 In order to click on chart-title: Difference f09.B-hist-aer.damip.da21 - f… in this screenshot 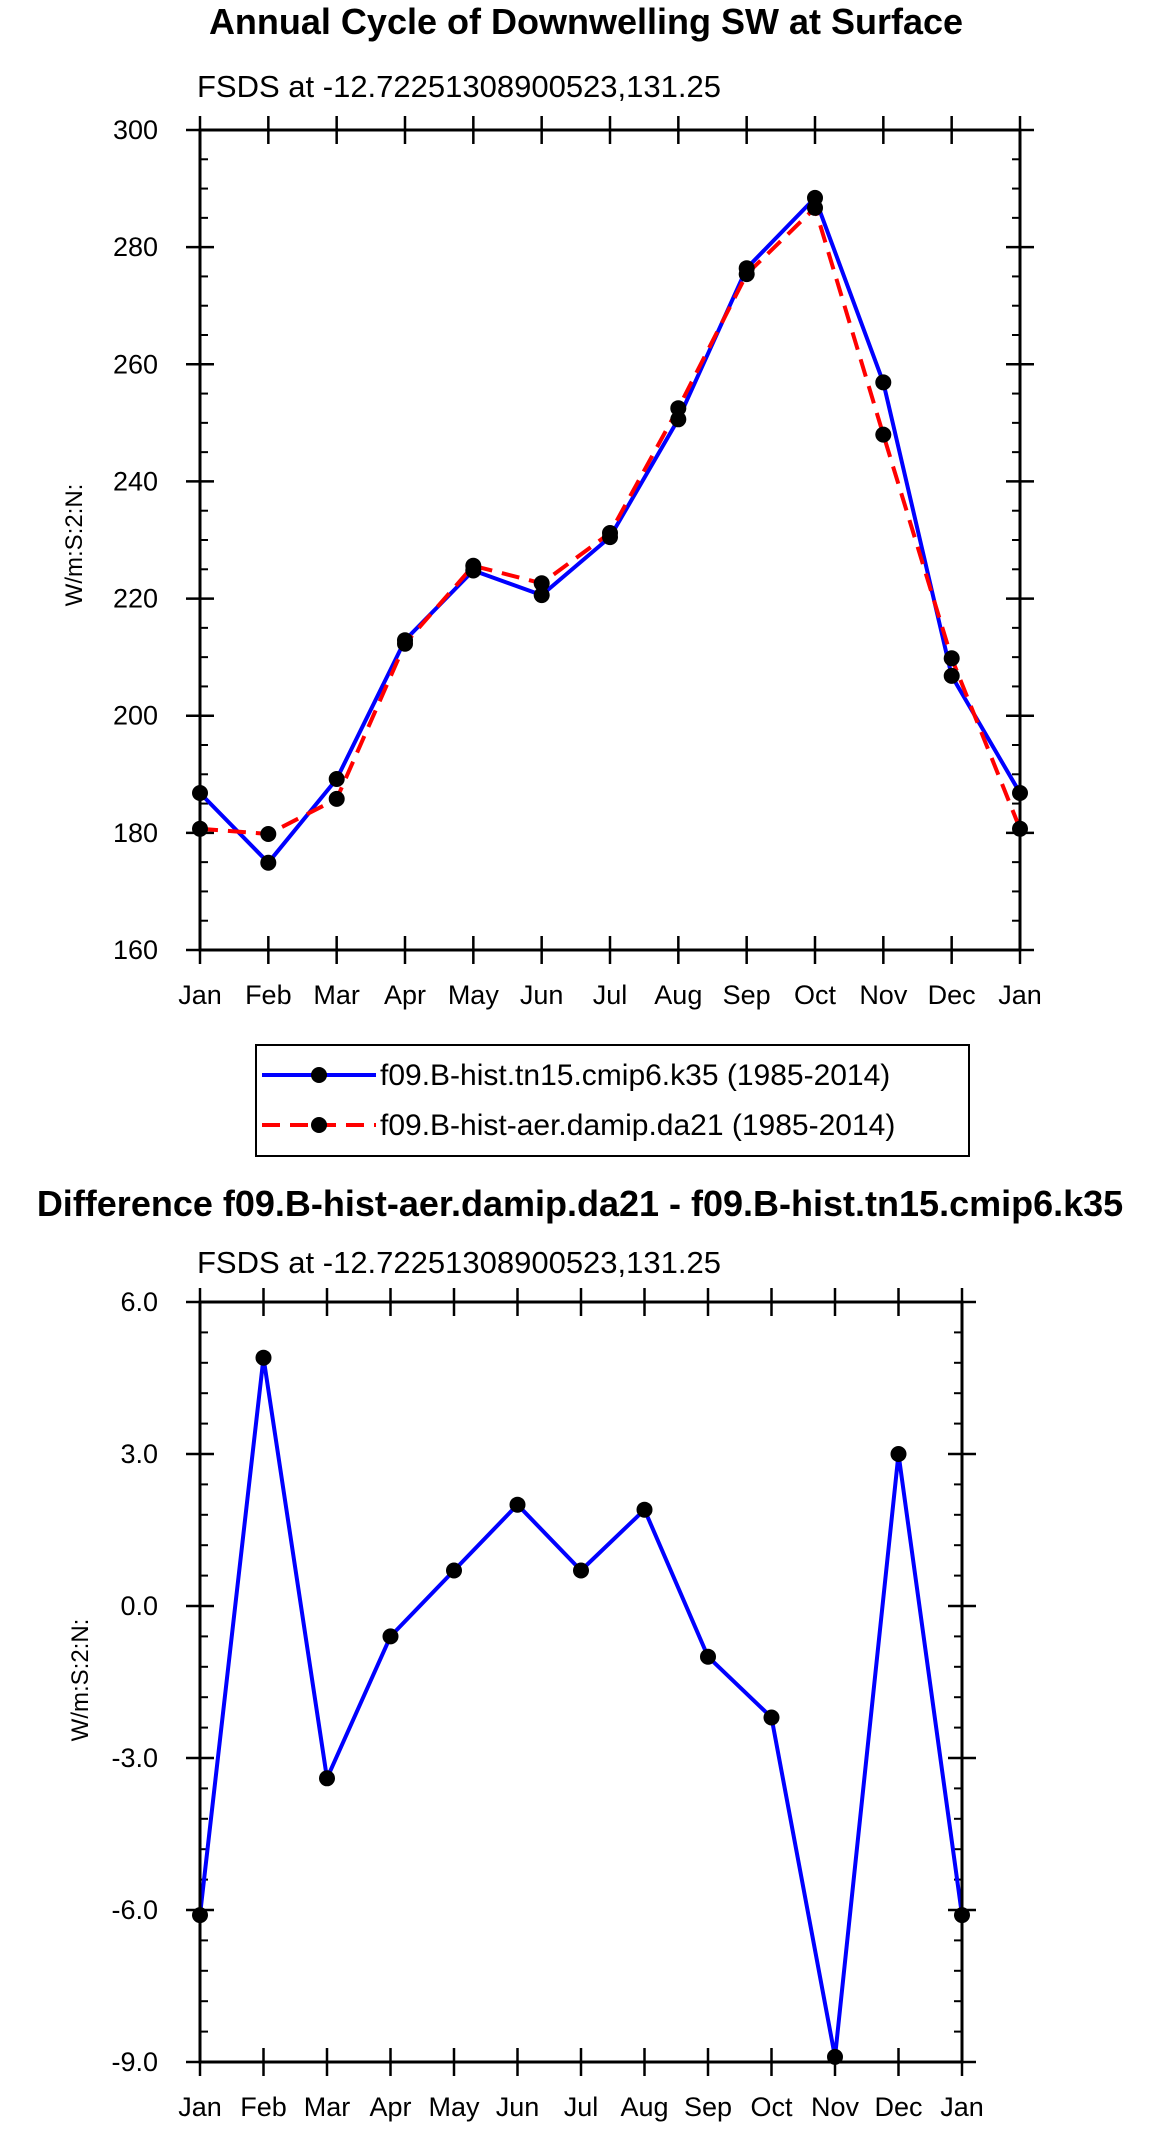, I will do `click(580, 1203)`.